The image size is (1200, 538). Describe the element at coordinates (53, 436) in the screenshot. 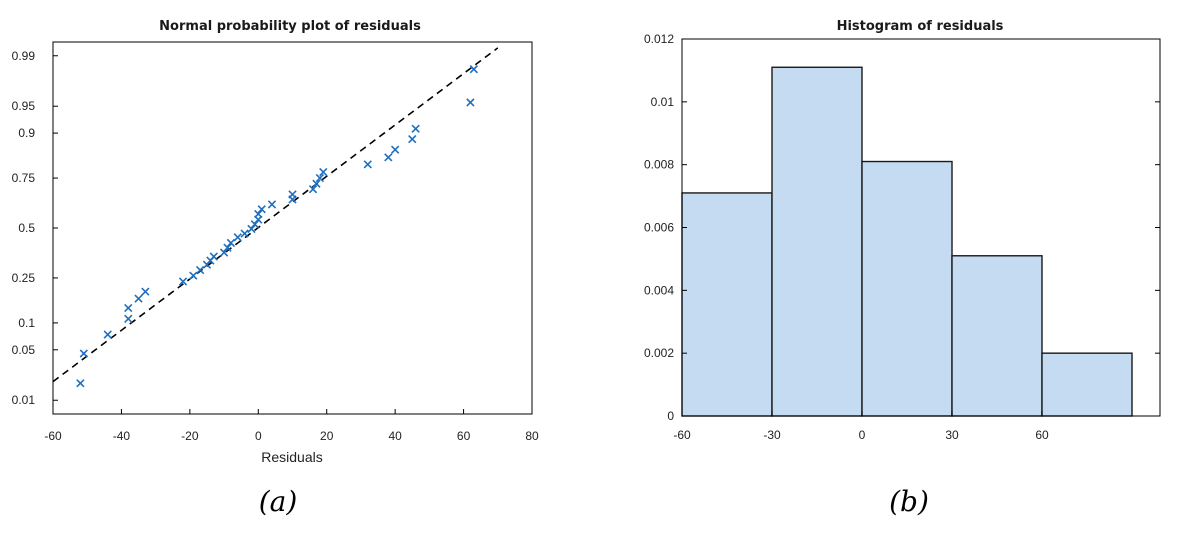

I see `chart-a-x-tick-label: -60` at that location.